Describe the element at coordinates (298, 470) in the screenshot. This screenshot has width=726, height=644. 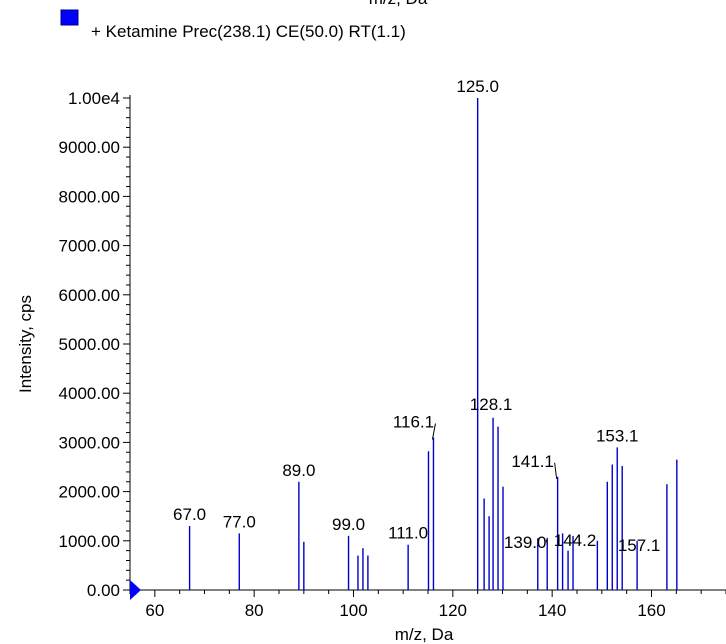
I see `peak-label: 89.0` at that location.